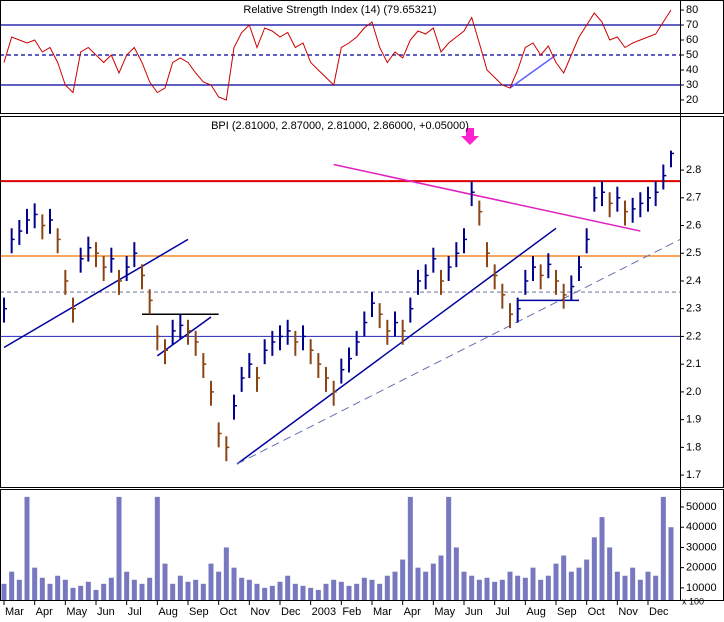 Image resolution: width=724 pixels, height=622 pixels. Describe the element at coordinates (692, 10) in the screenshot. I see `y-tick-label: 80` at that location.